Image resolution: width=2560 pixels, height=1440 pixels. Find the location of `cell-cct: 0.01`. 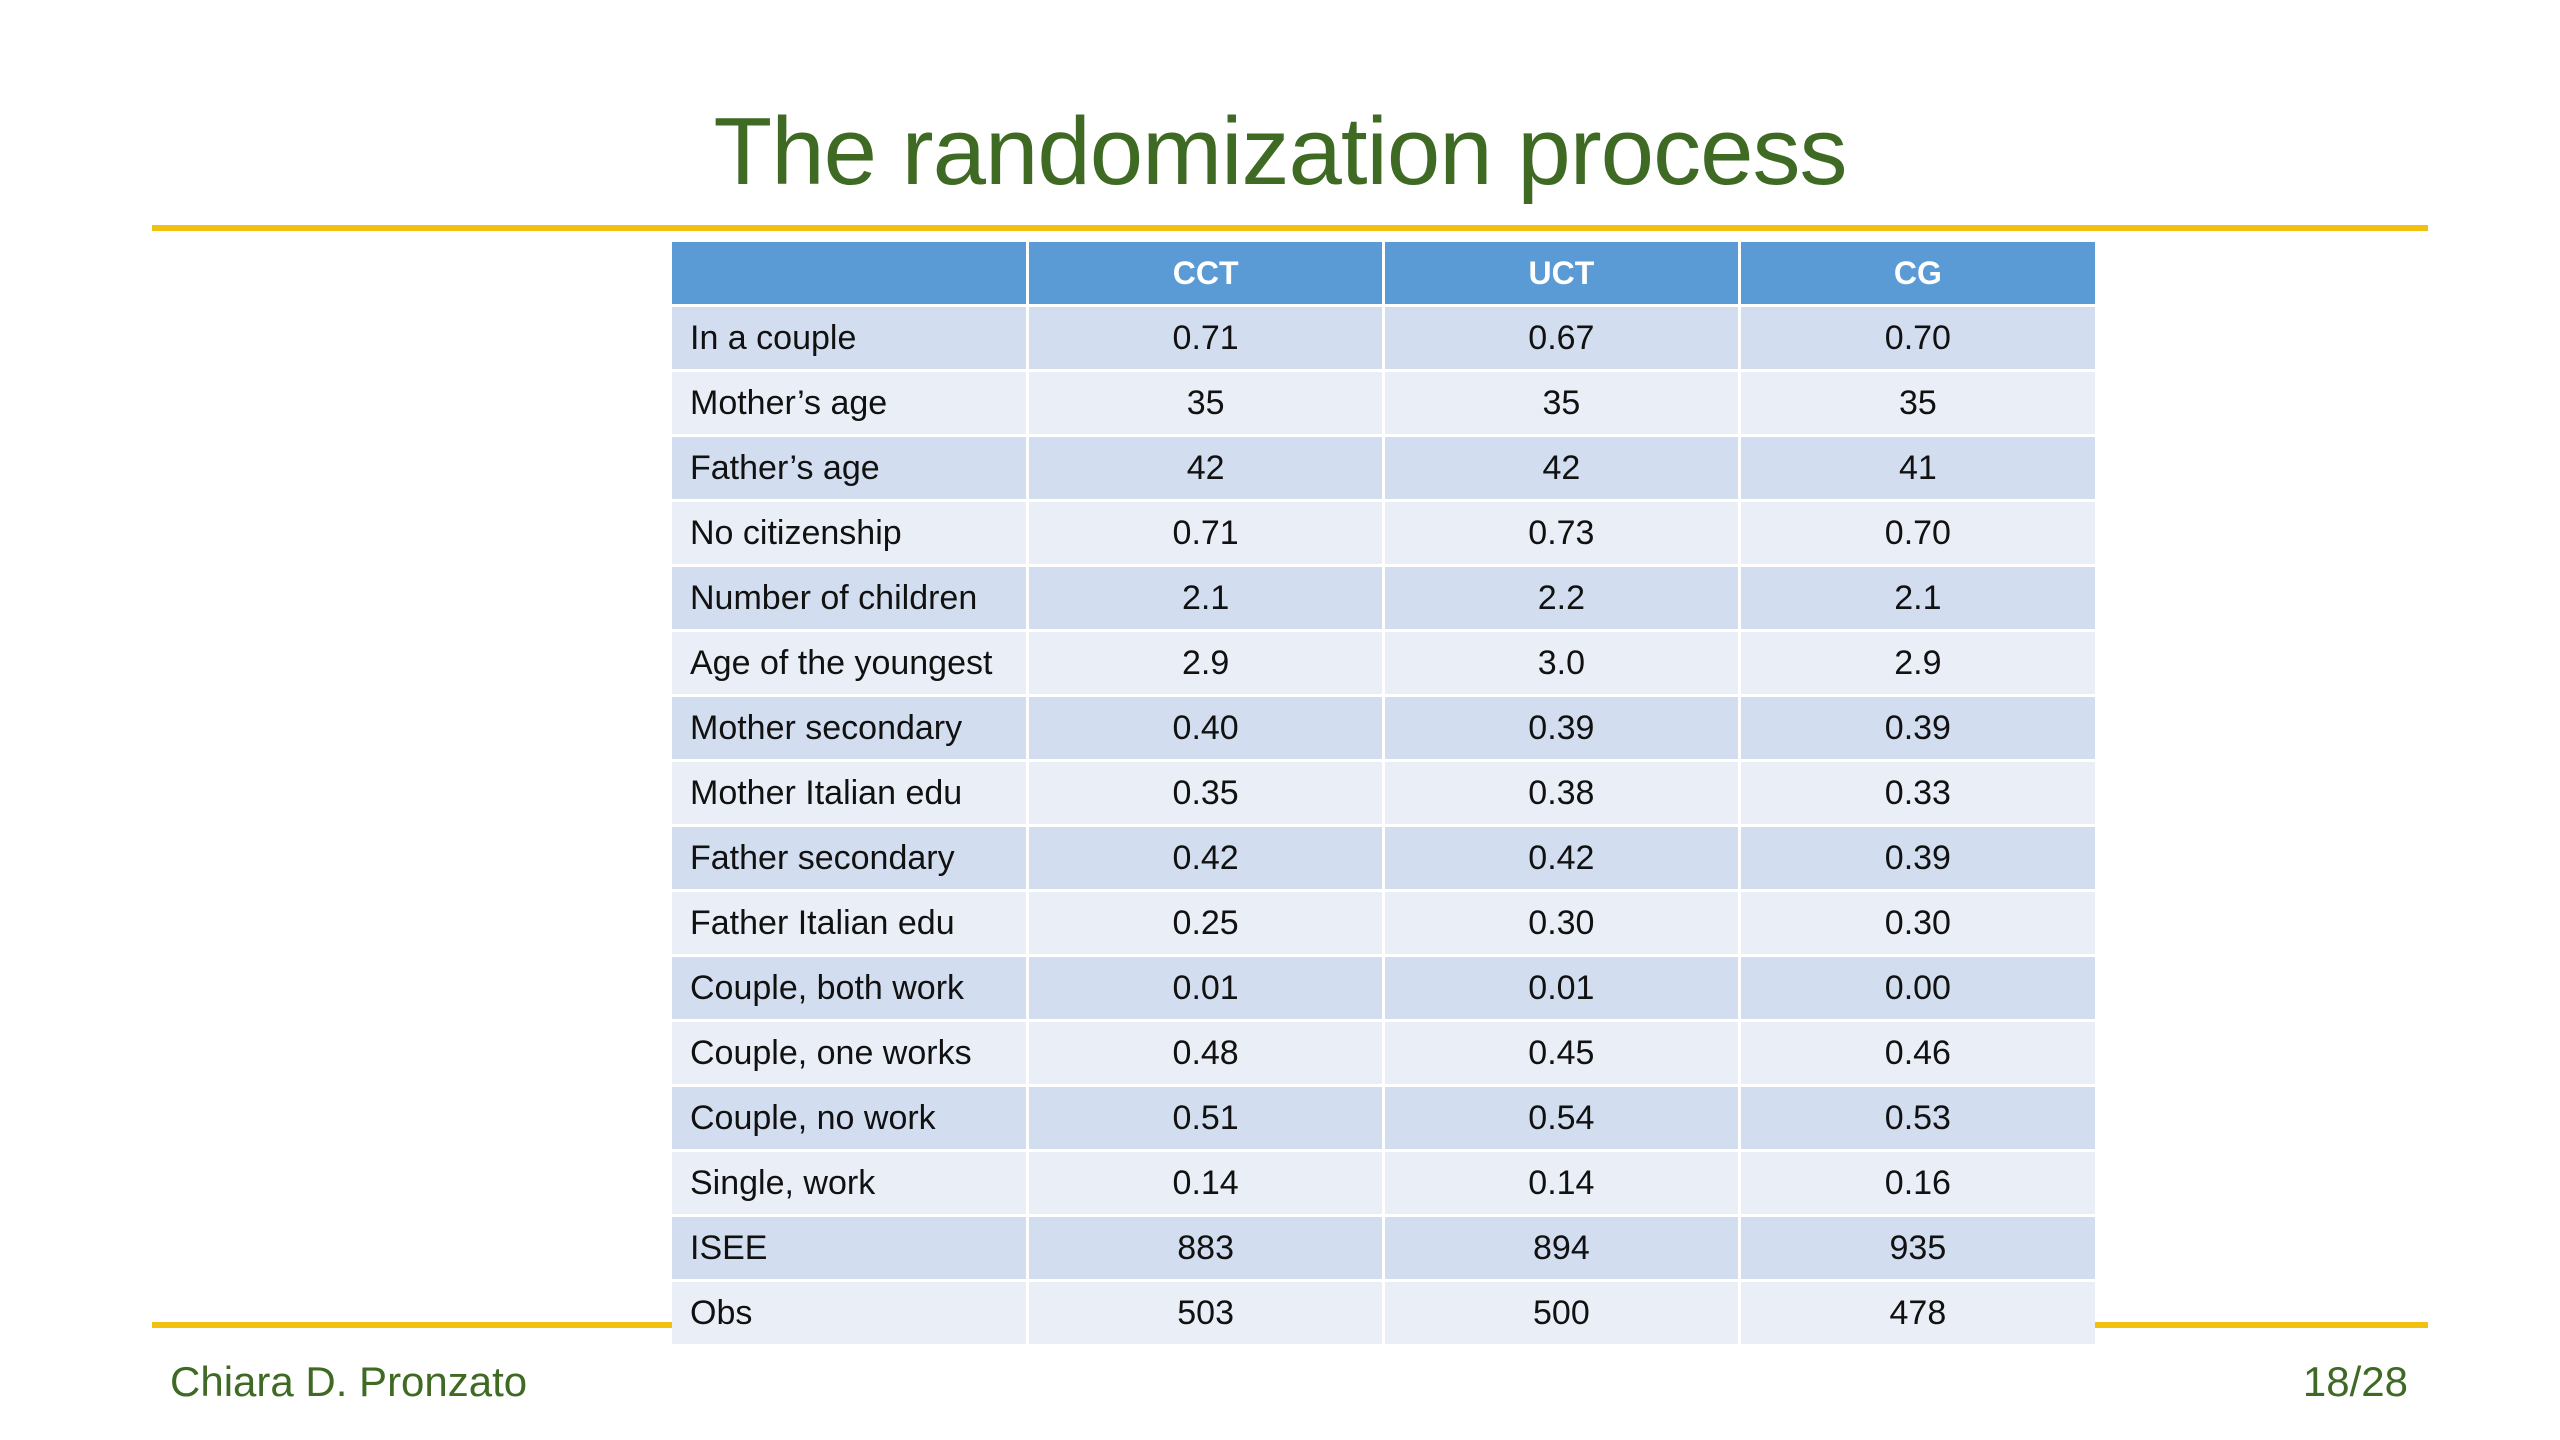

cell-cct: 0.01 is located at coordinates (1206, 988).